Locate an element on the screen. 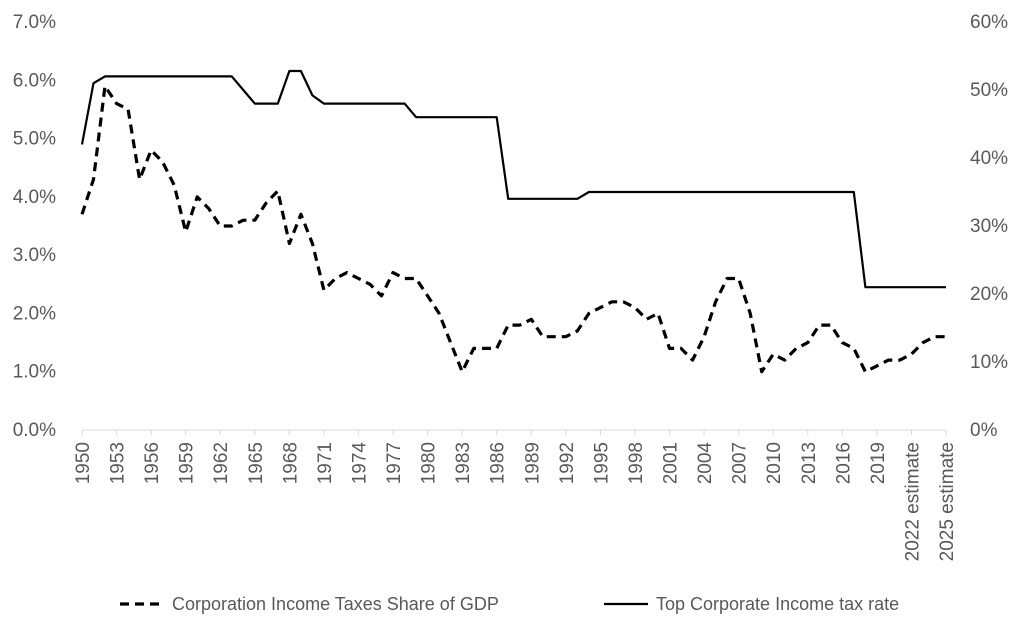 The image size is (1024, 633). x-axis-tick-label: 1971 is located at coordinates (325, 463).